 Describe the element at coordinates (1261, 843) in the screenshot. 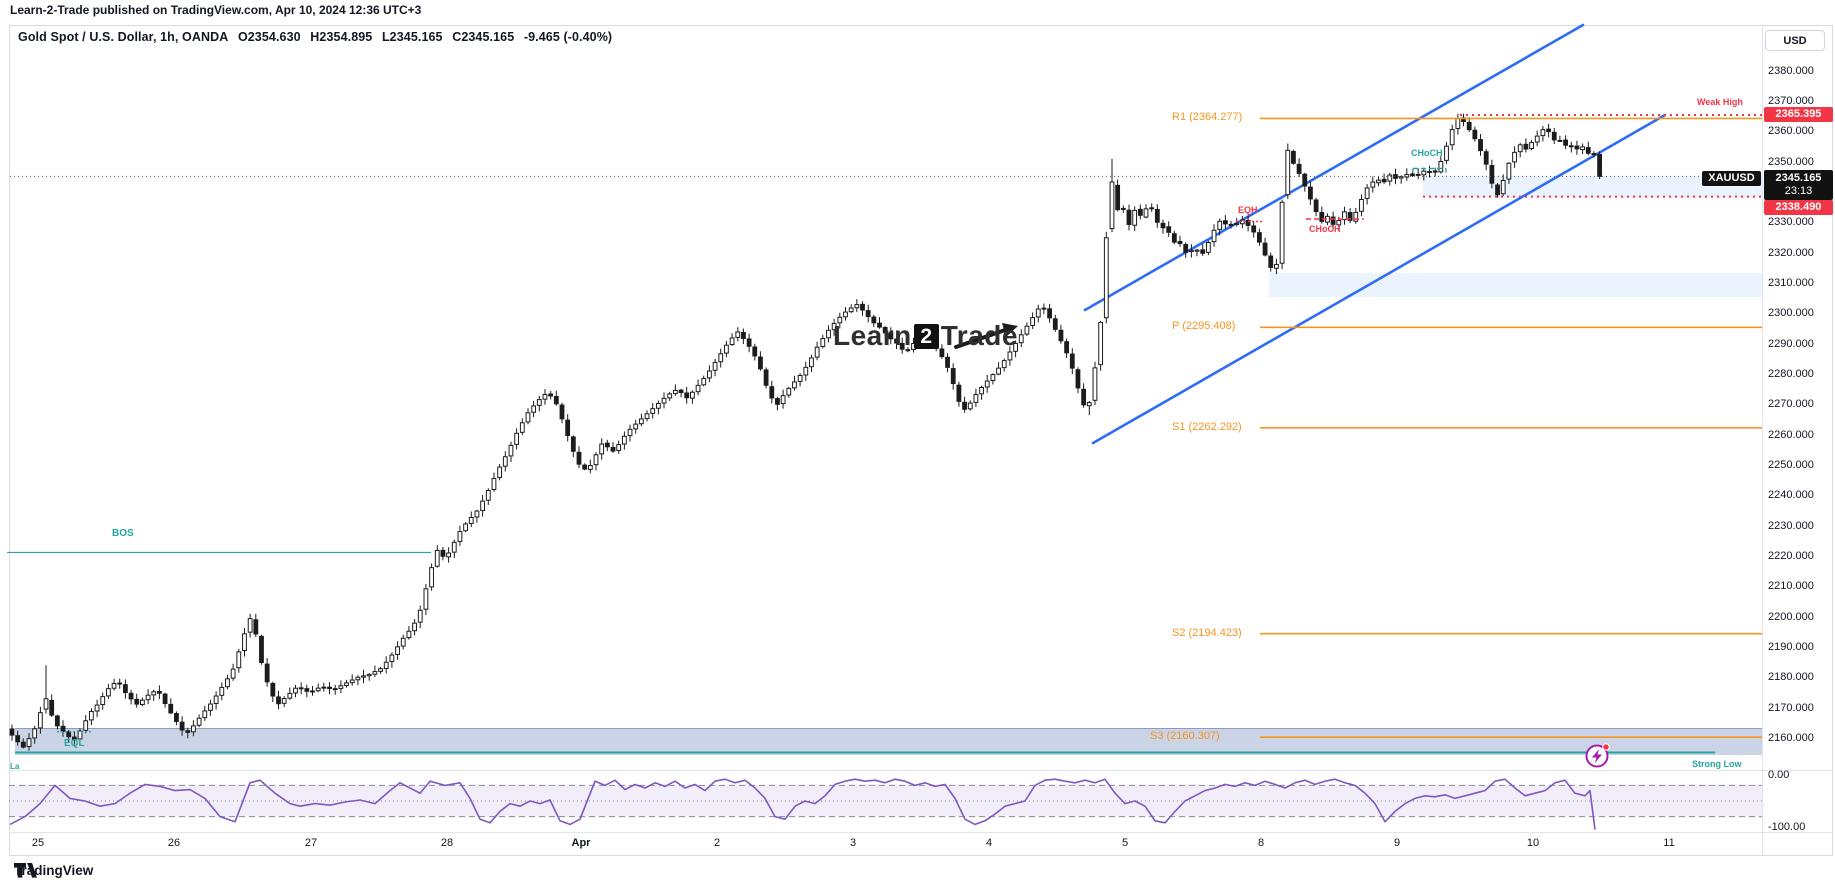

I see `time-tick-8: 8` at that location.